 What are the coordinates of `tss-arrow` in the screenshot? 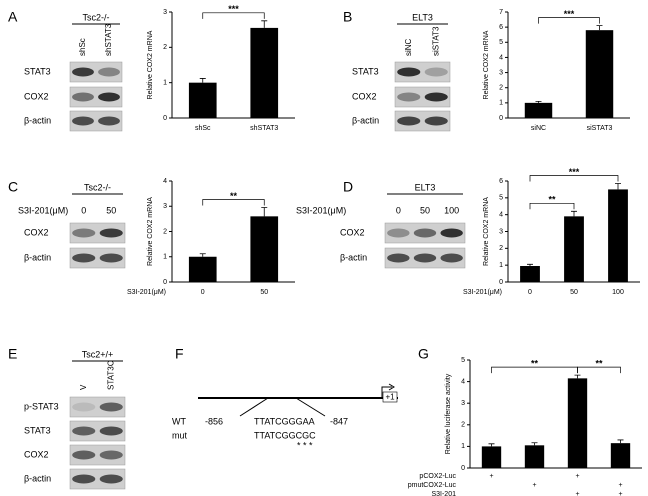 It's located at (386, 392).